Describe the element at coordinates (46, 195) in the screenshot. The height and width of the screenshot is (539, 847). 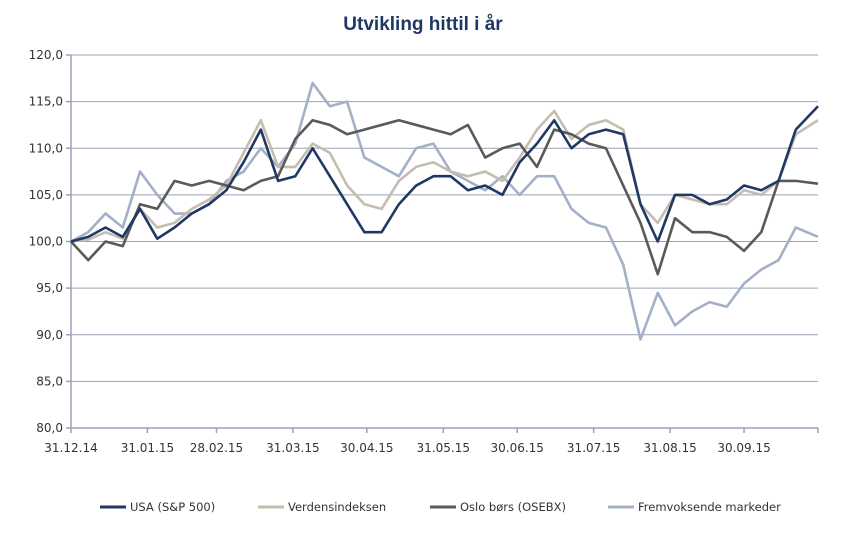
I see `y-tick-label: 105,0` at that location.